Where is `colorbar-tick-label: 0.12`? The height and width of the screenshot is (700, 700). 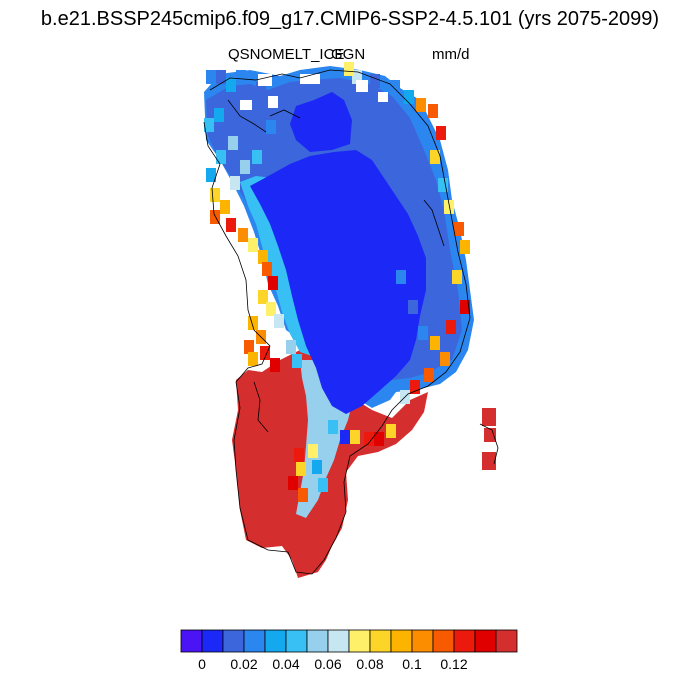 colorbar-tick-label: 0.12 is located at coordinates (454, 664).